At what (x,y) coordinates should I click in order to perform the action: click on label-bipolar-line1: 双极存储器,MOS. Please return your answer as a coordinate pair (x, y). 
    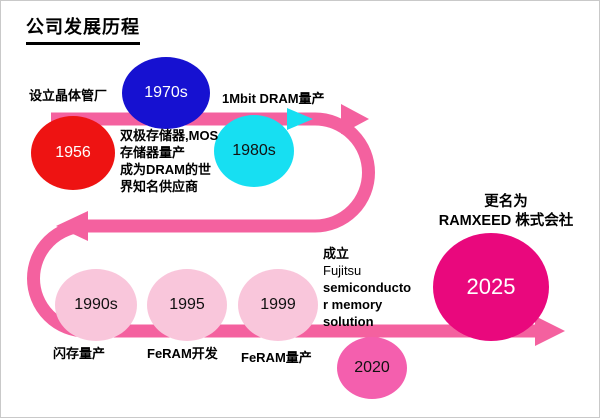
    Looking at the image, I should click on (169, 135).